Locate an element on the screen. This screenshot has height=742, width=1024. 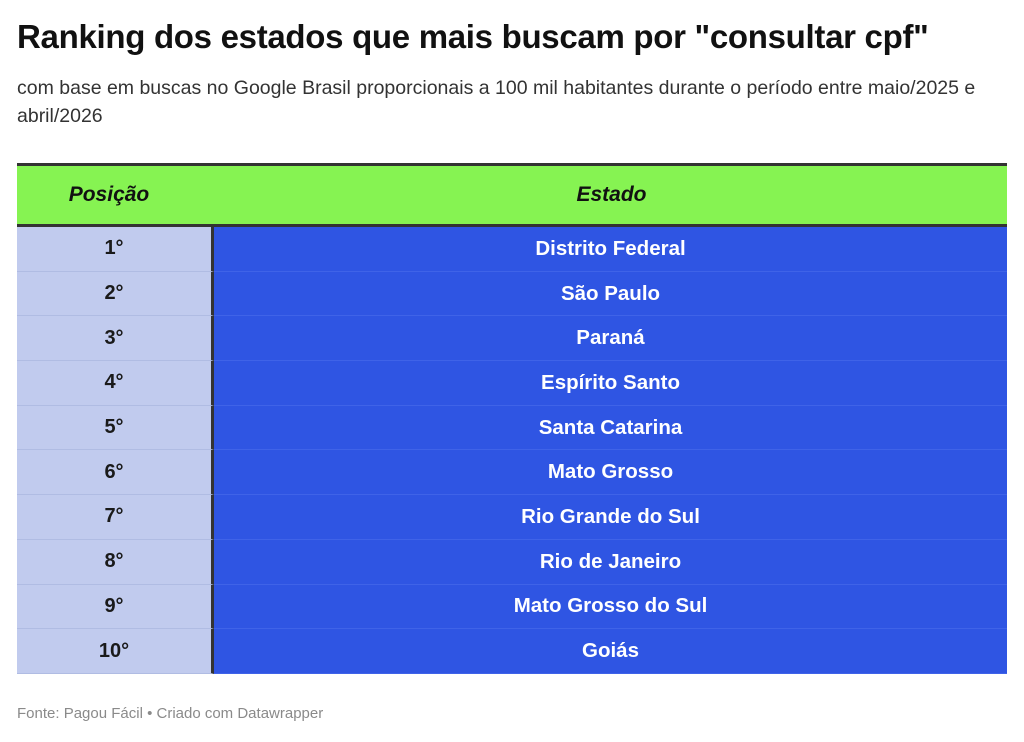
position-cell: 7° is located at coordinates (115, 517).